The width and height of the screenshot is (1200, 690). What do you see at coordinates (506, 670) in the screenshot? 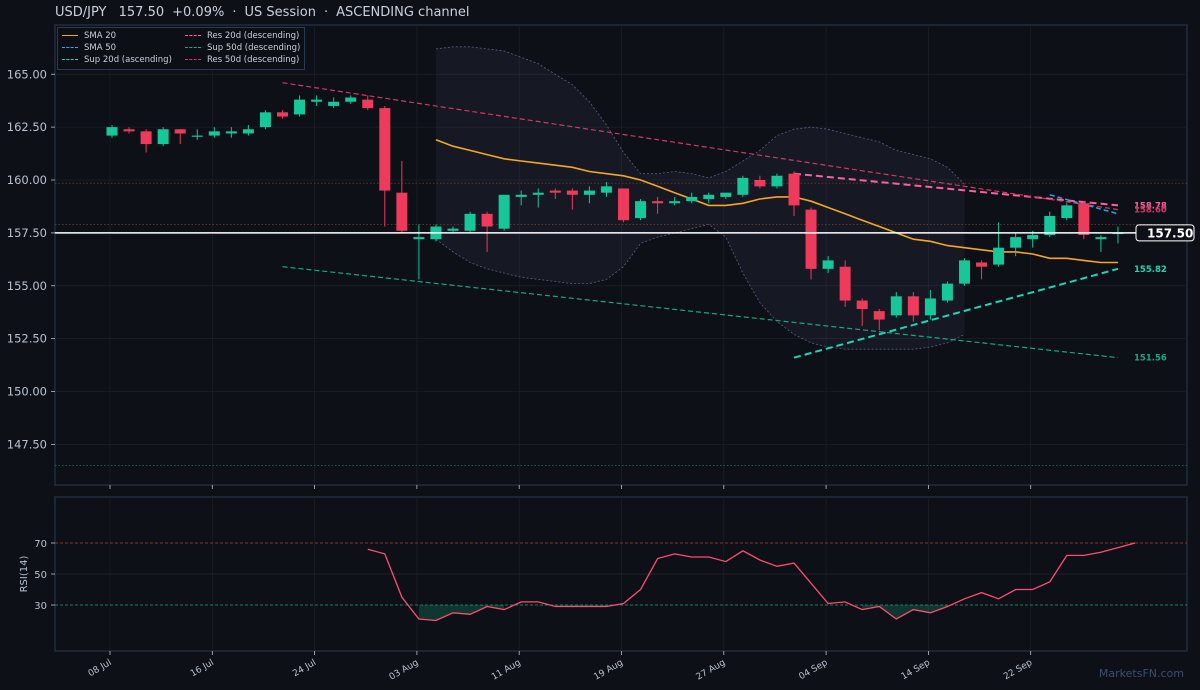
I see `x-tick-label: 11 Aug` at bounding box center [506, 670].